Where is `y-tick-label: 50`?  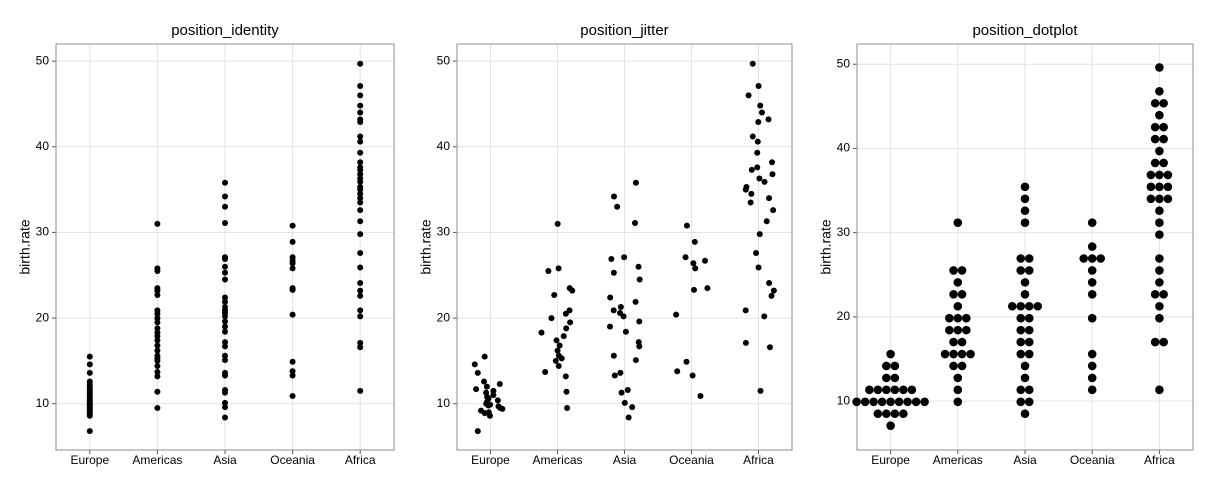 y-tick-label: 50 is located at coordinates (43, 60).